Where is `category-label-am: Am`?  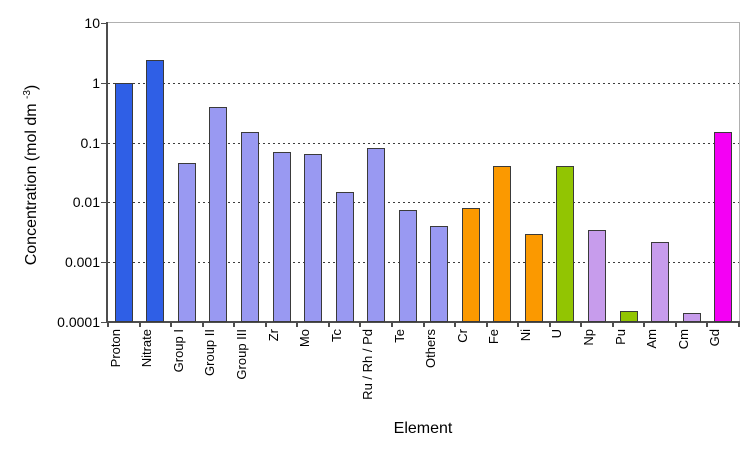
category-label-am: Am is located at coordinates (651, 339).